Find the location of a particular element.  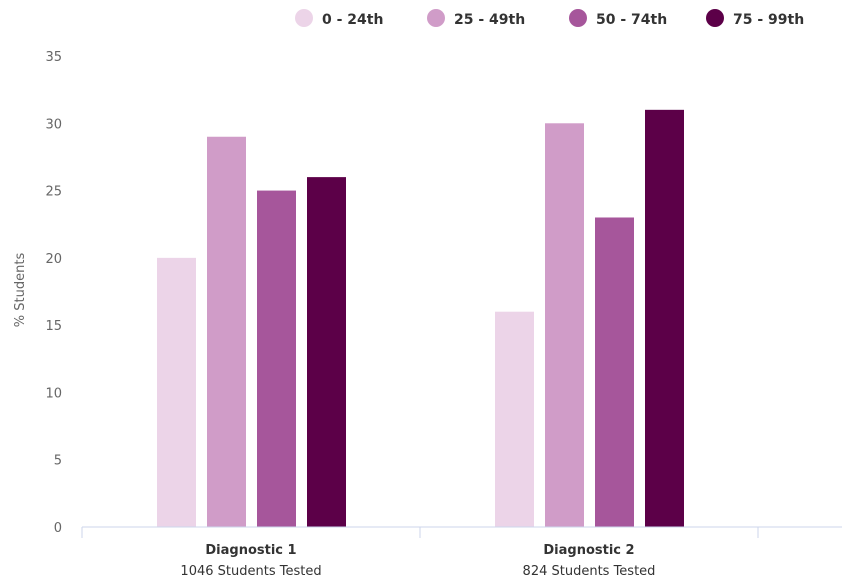

y-axis: 0 5 10 15 20 25 30 35 is located at coordinates (53, 293).